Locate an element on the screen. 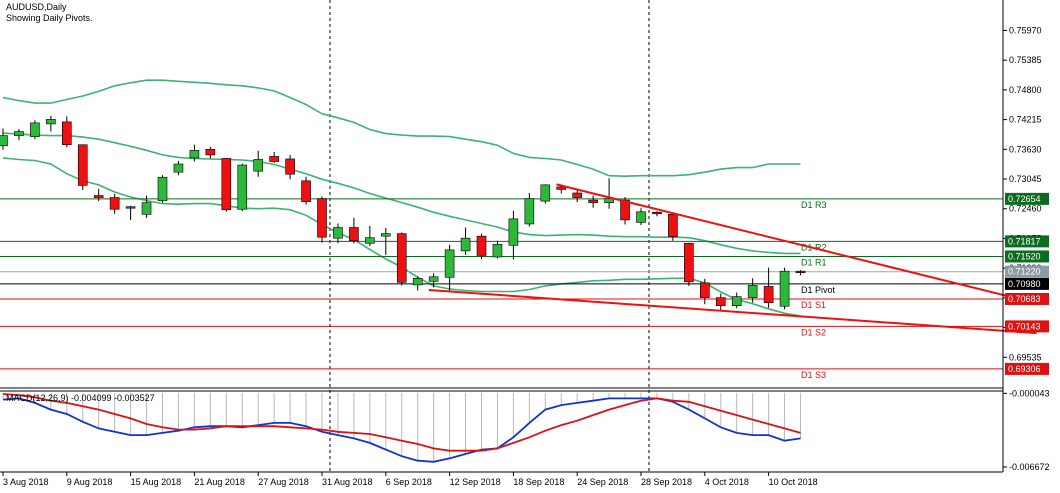 The height and width of the screenshot is (493, 1060). macd-pane is located at coordinates (401, 427).